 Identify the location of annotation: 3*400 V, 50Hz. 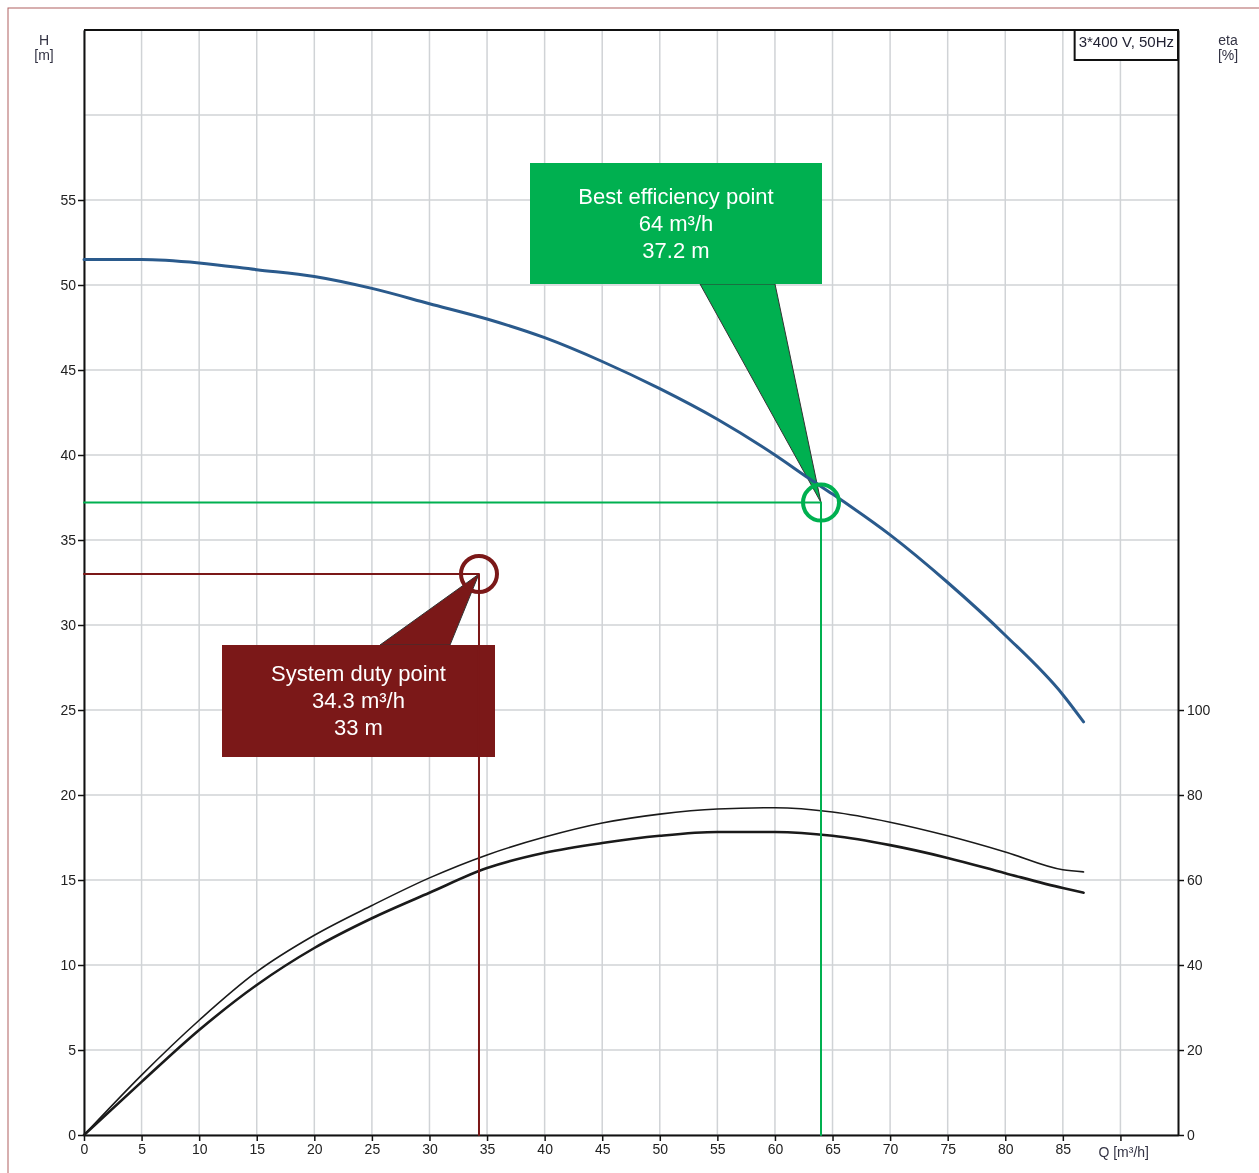
(1126, 41).